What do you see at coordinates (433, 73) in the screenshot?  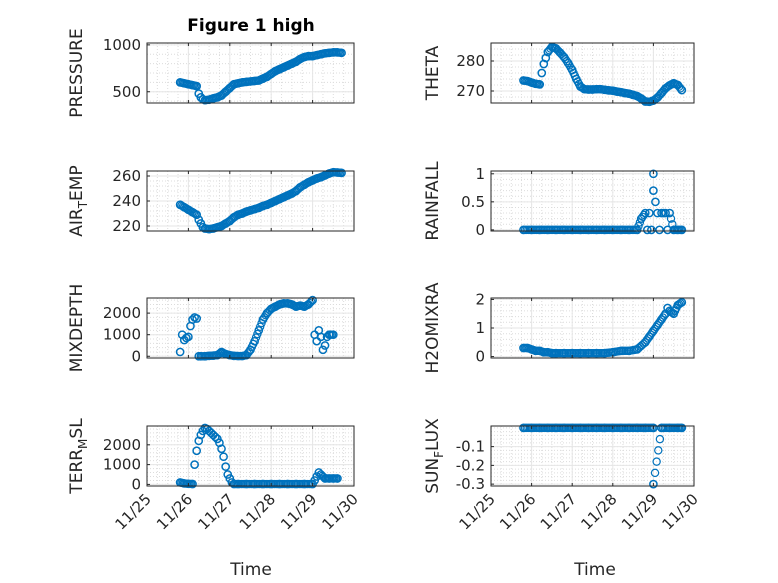 I see `y-axis-label: THETA` at bounding box center [433, 73].